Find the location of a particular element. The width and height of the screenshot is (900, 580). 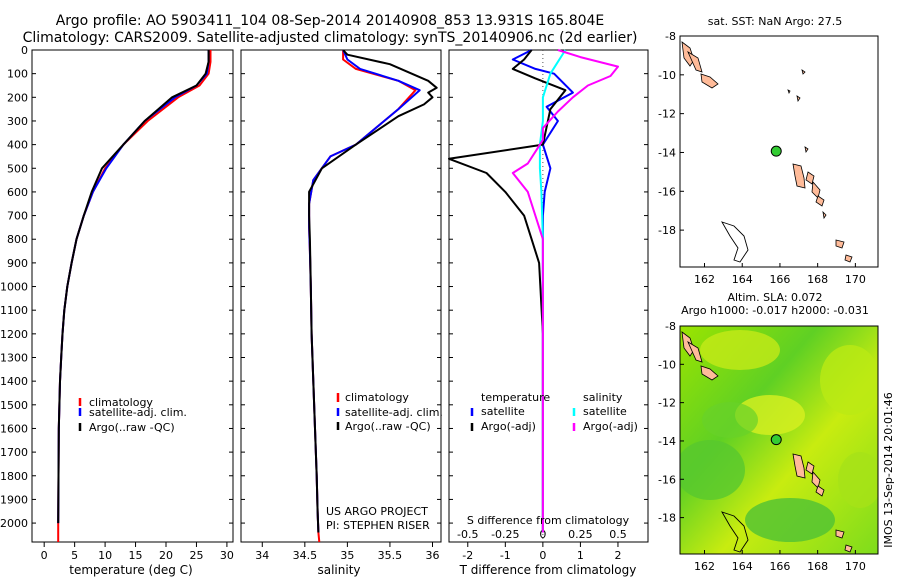

salinity-xlabel: salinity is located at coordinates (338, 570).